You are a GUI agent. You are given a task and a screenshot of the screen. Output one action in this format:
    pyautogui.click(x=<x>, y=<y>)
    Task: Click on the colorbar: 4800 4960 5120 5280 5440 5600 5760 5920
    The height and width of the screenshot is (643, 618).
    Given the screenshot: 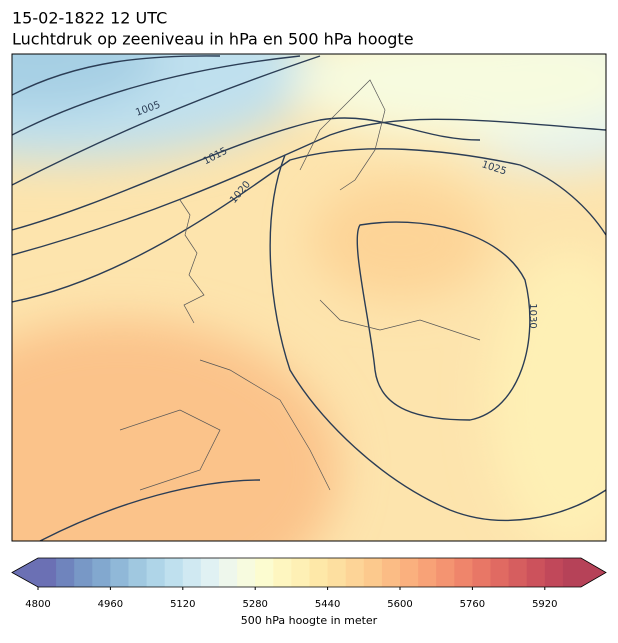 What is the action you would take?
    pyautogui.click(x=309, y=583)
    